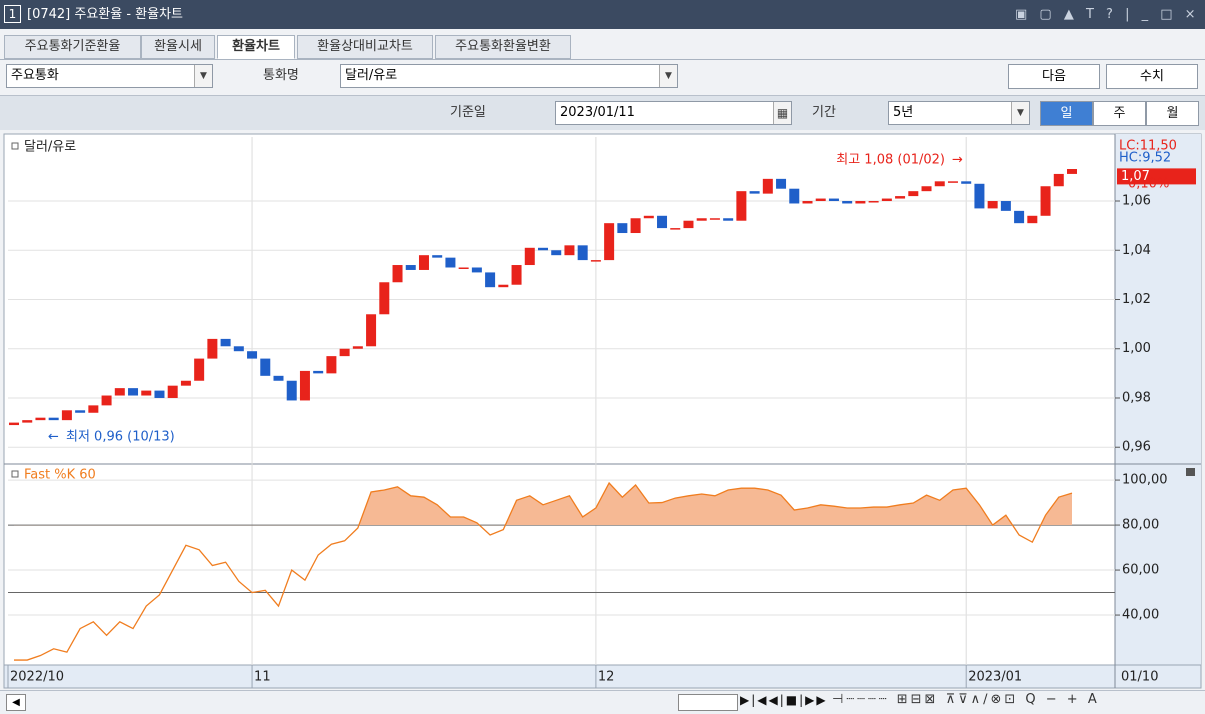 Image resolution: width=1205 pixels, height=714 pixels. Describe the element at coordinates (16, 702) in the screenshot. I see `scroll-left: ◀` at that location.